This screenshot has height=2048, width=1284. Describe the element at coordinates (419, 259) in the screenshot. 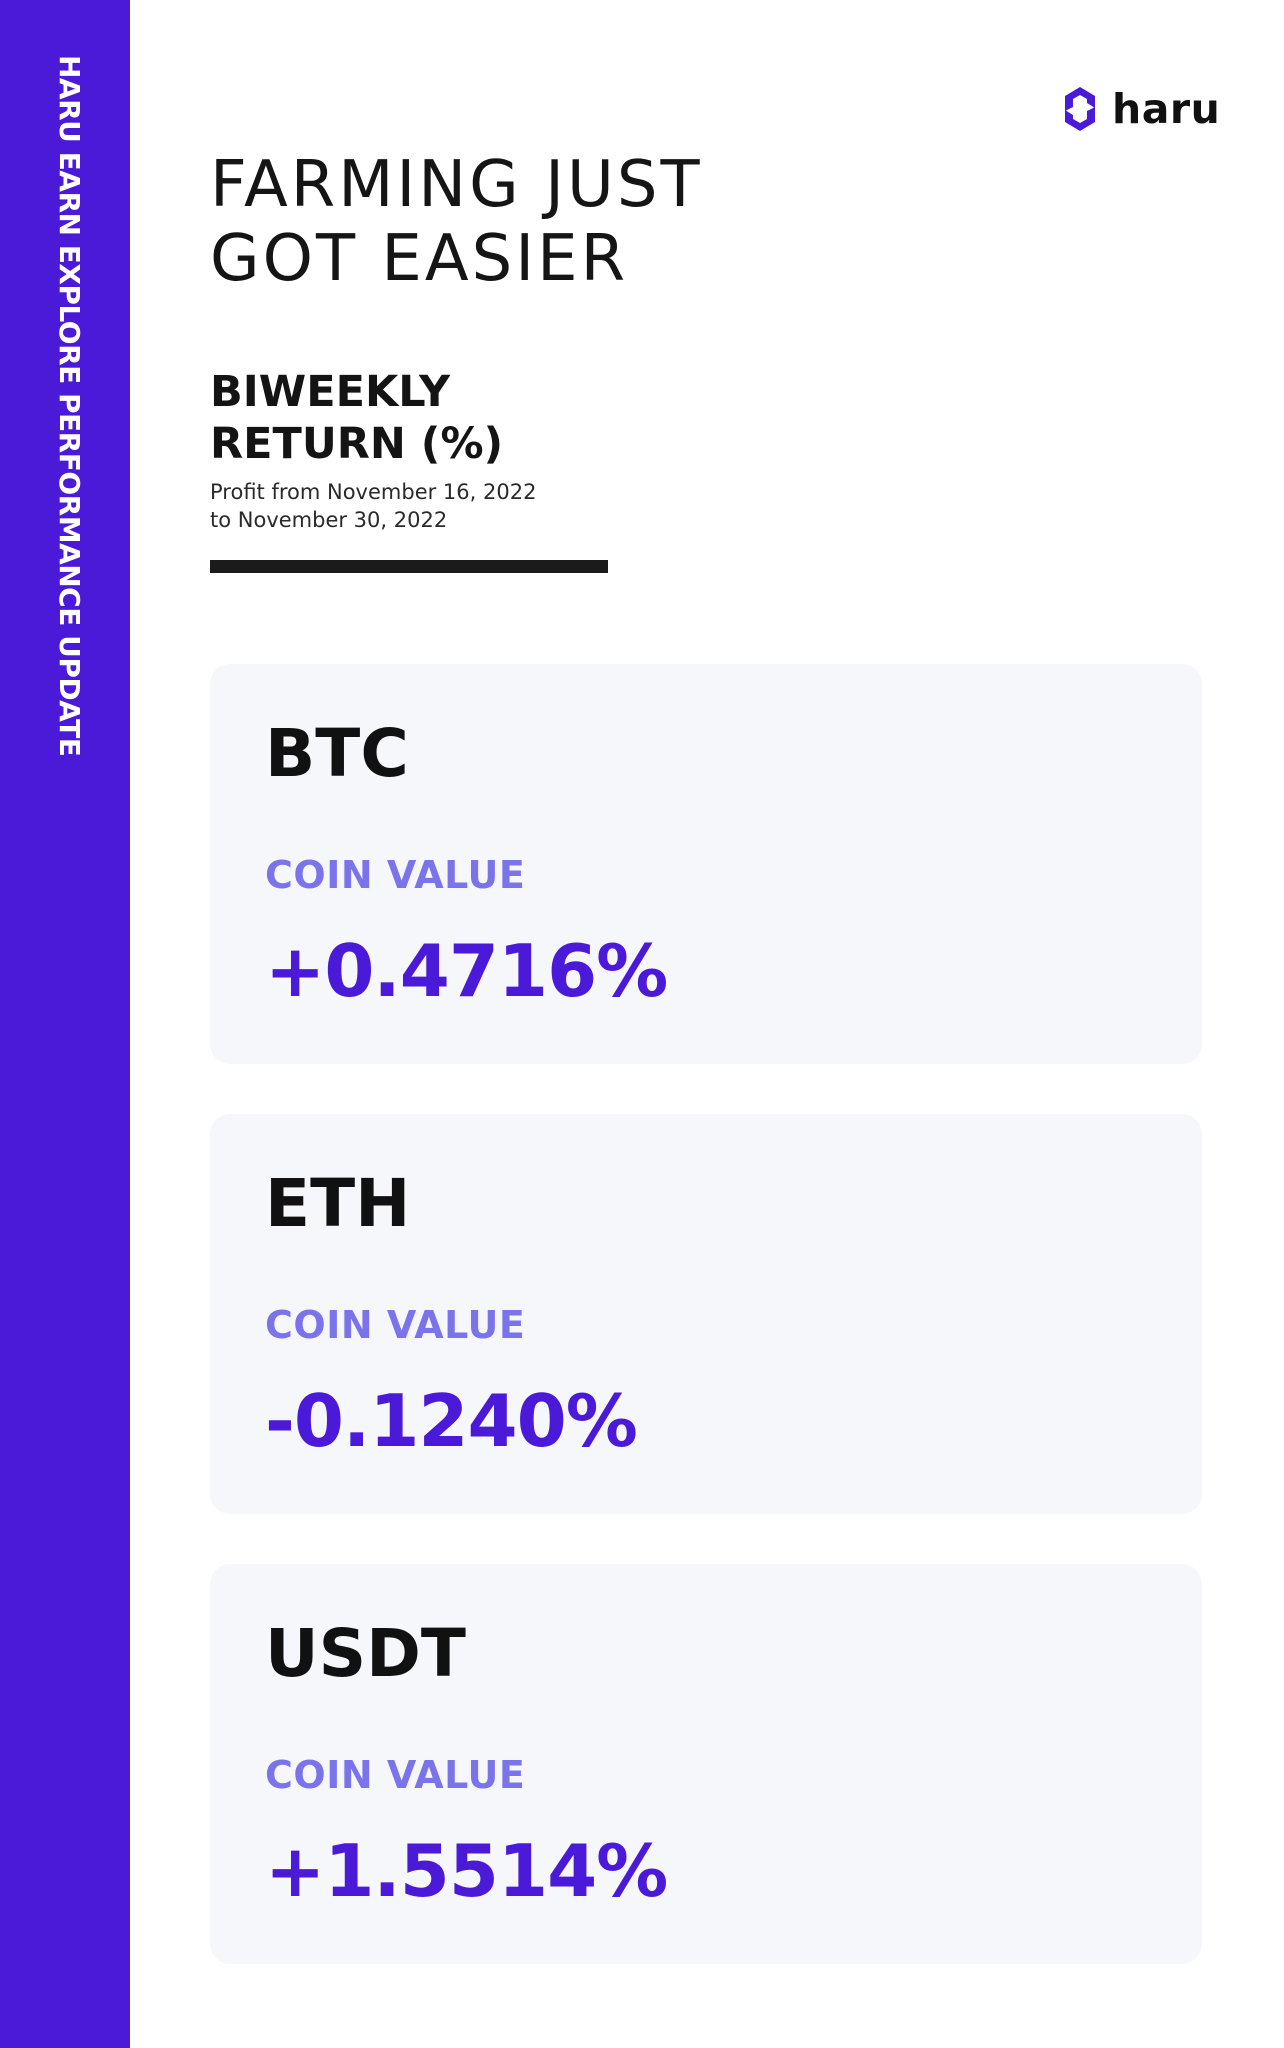

I see `headline-line-2: GOT EASIER` at that location.